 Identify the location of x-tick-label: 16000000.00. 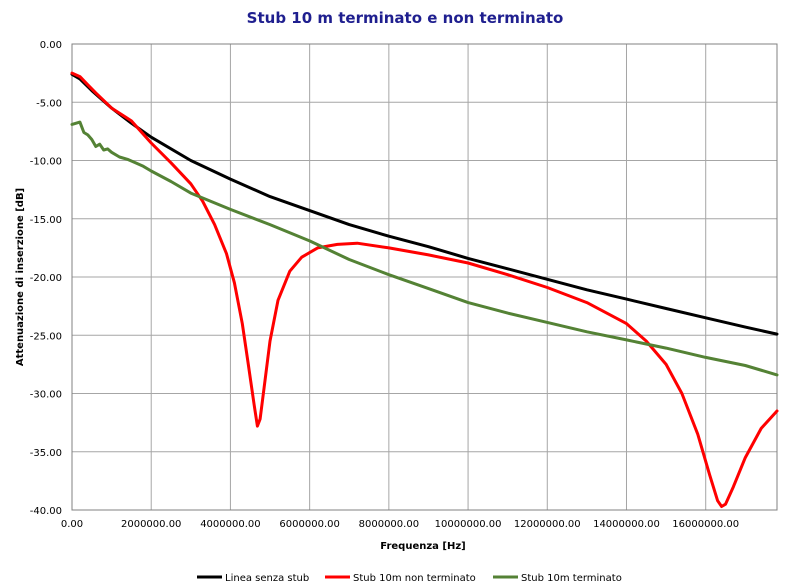
(705, 524).